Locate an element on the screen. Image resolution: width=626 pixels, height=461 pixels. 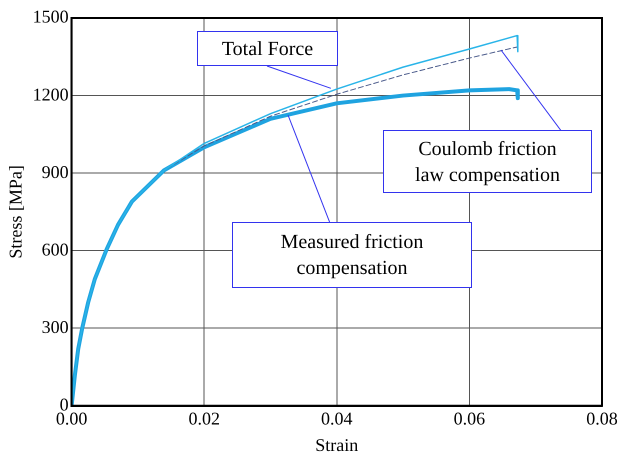
x-axis-title: Strain is located at coordinates (336, 444).